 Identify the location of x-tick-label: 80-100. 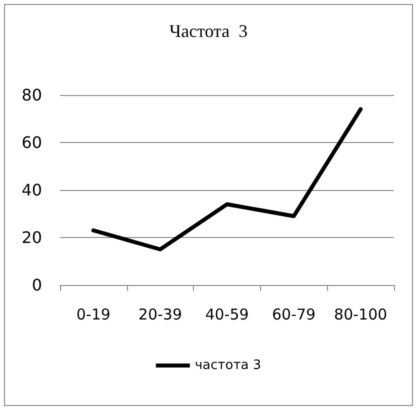
(361, 315).